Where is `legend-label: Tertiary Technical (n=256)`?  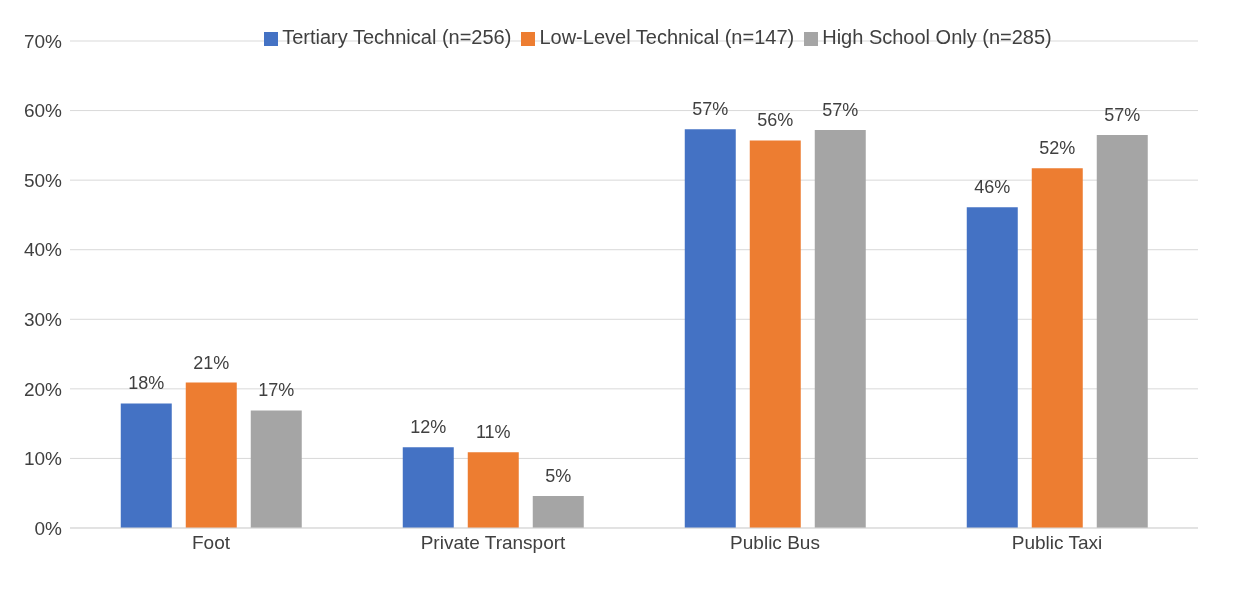 legend-label: Tertiary Technical (n=256) is located at coordinates (397, 37).